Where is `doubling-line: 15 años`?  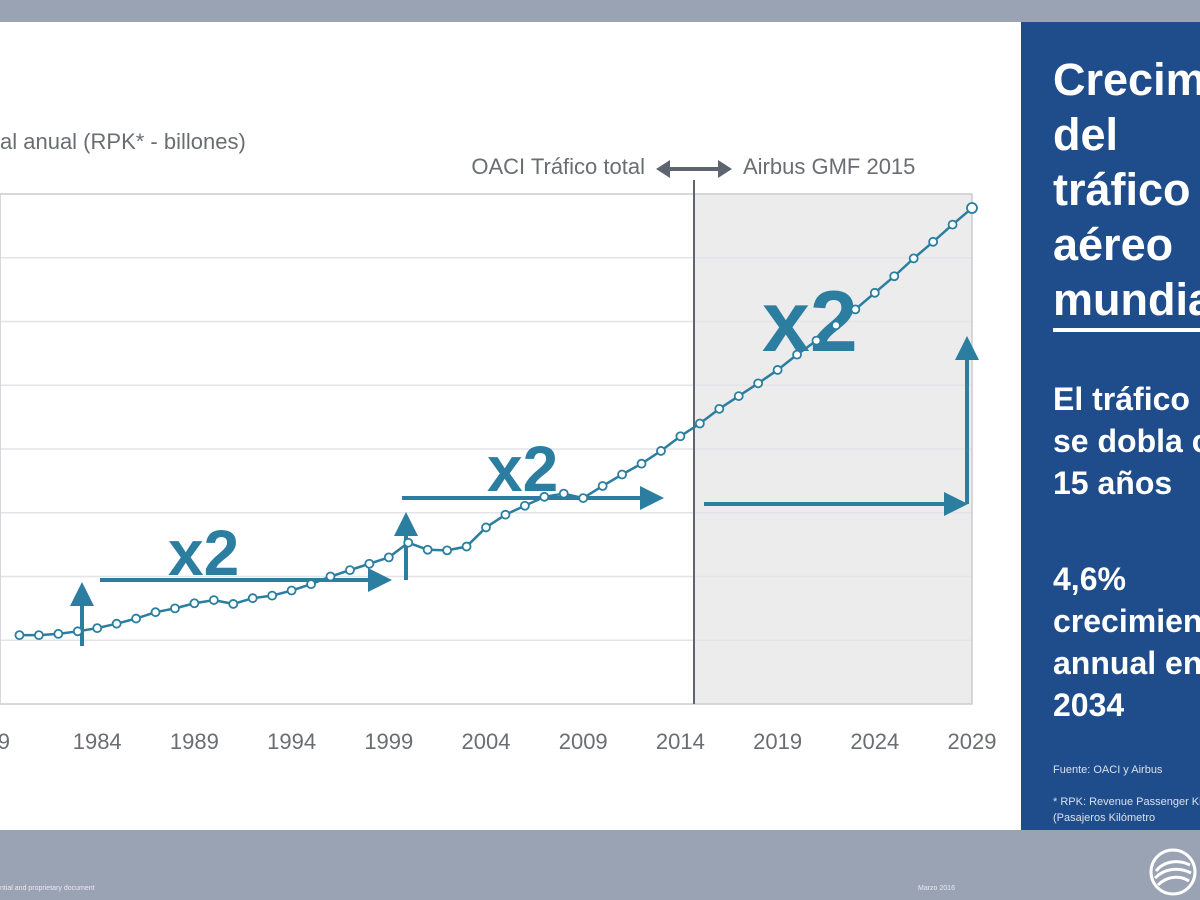
doubling-line: 15 años is located at coordinates (1113, 483).